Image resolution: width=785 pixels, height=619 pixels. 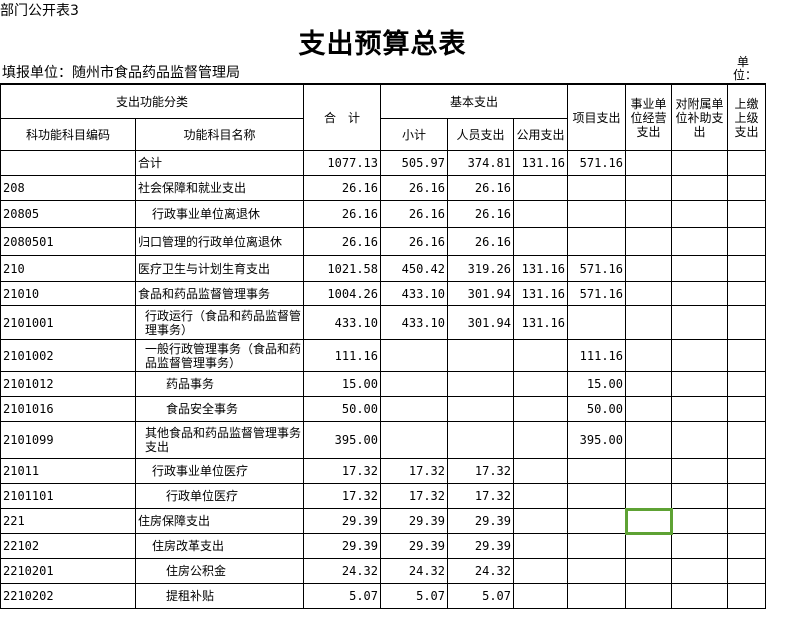 What do you see at coordinates (342, 322) in the screenshot?
I see `total-cell: 433.10` at bounding box center [342, 322].